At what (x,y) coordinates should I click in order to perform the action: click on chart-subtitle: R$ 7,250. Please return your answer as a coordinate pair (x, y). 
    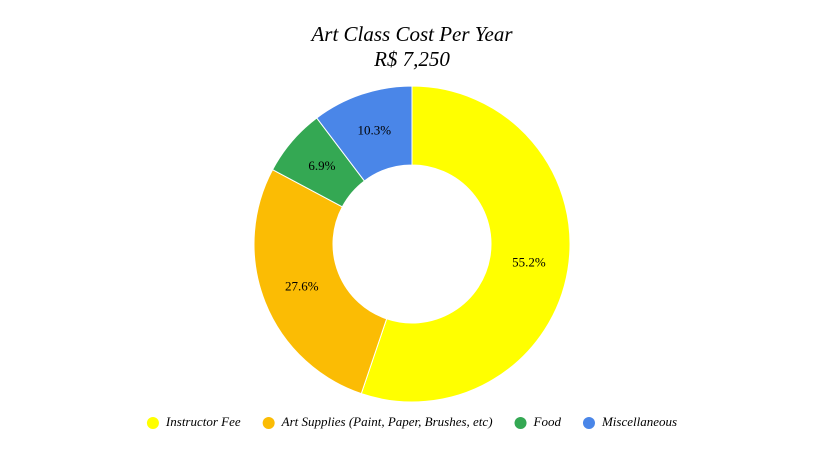
    Looking at the image, I should click on (411, 59).